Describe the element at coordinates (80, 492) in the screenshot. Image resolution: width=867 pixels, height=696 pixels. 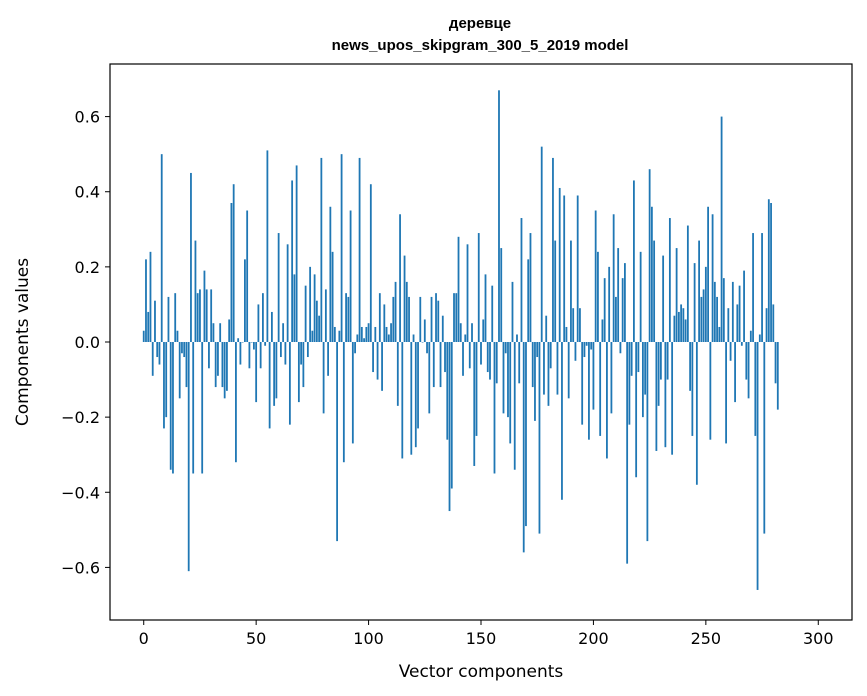
I see `y-tick-label: −0.4` at that location.